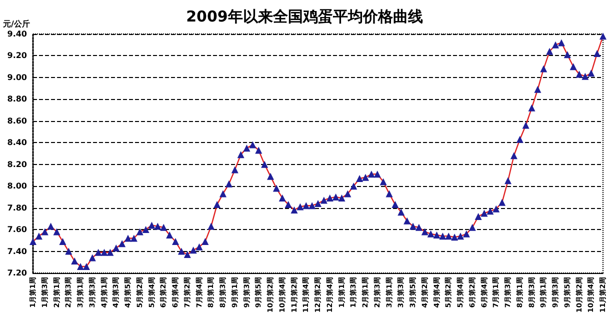 The height and width of the screenshot is (323, 609). Describe the element at coordinates (17, 186) in the screenshot. I see `y-tick-label: 8.00` at that location.